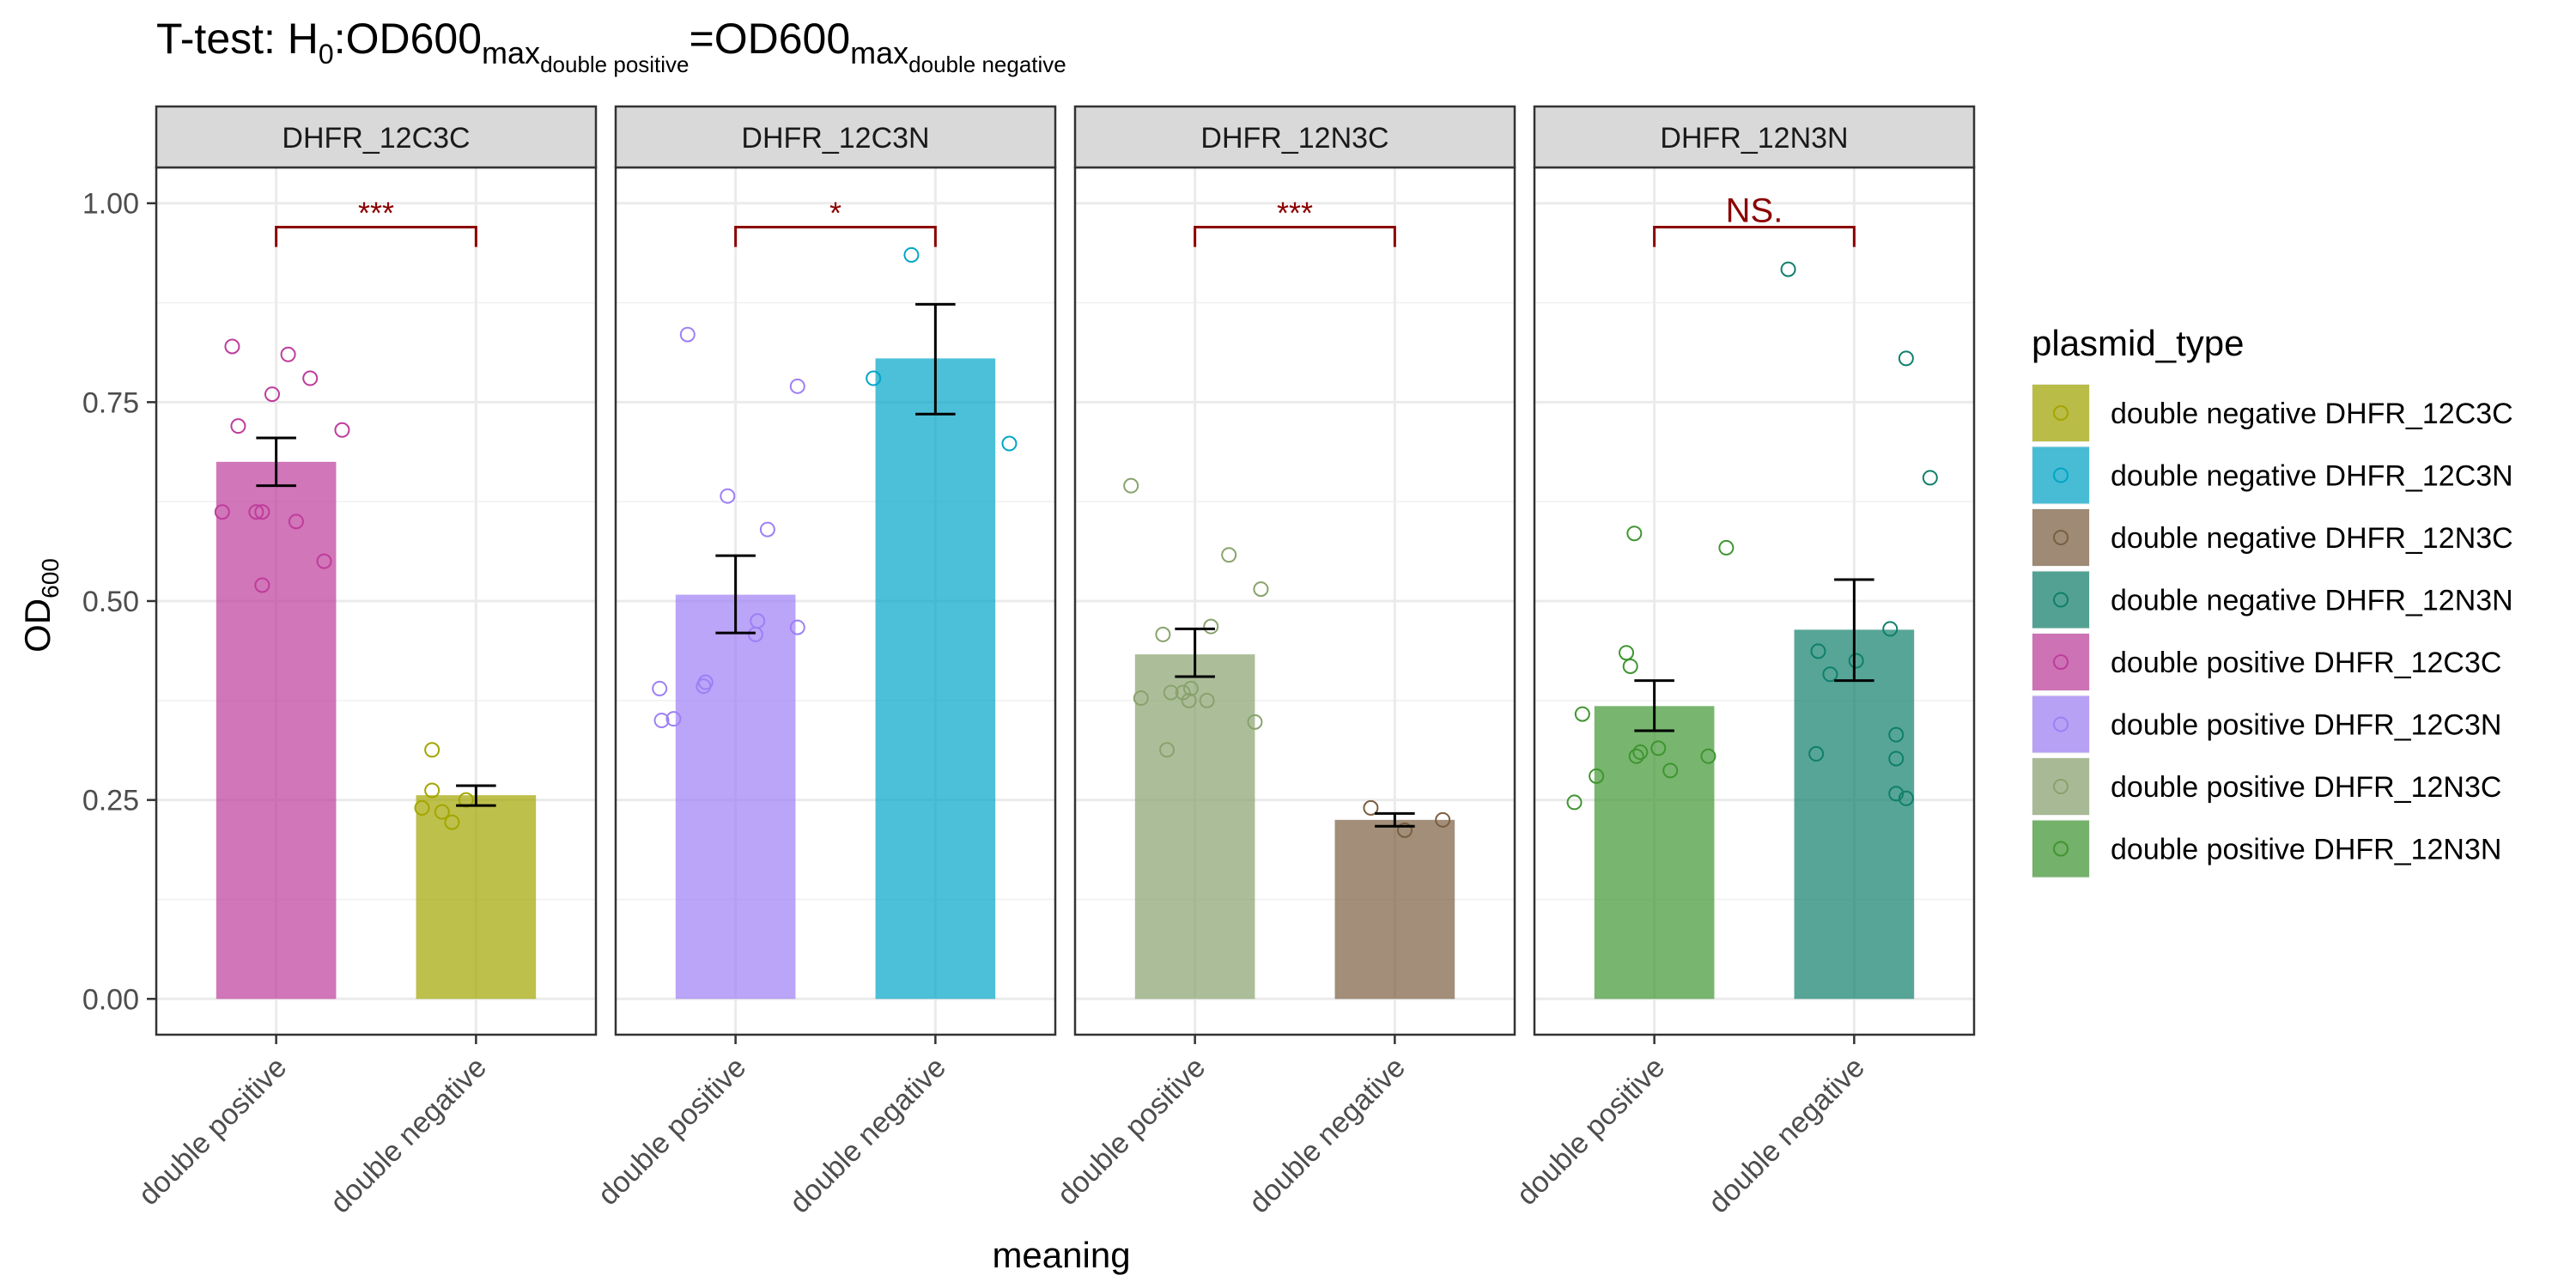  What do you see at coordinates (511, 52) in the screenshot?
I see `title-max1: max` at bounding box center [511, 52].